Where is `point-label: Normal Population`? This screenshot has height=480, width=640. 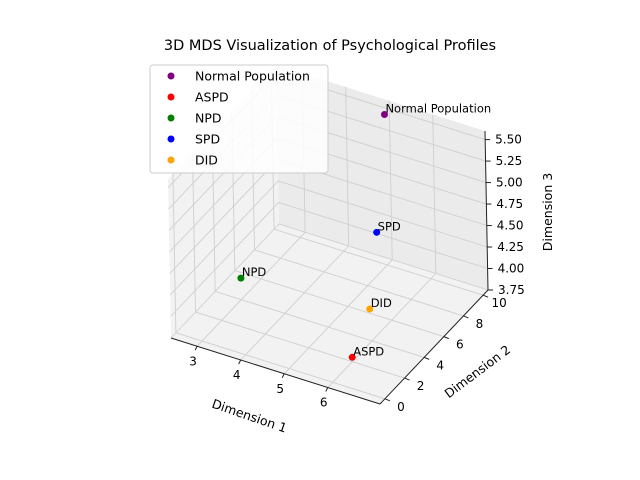
point-label: Normal Population is located at coordinates (438, 109).